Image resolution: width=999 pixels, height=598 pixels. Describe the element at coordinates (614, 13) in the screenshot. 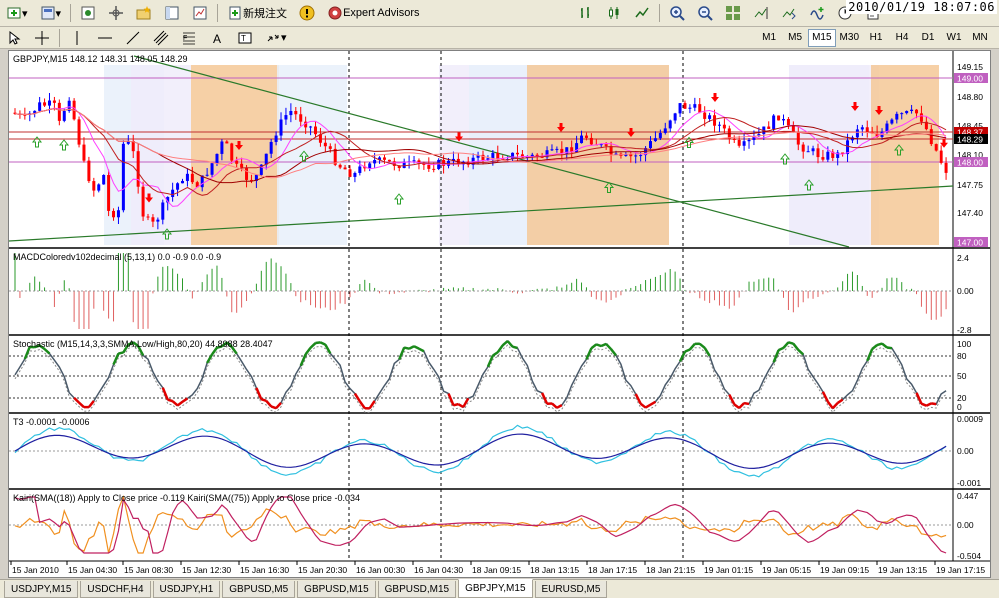

I see `candlestick-button` at that location.